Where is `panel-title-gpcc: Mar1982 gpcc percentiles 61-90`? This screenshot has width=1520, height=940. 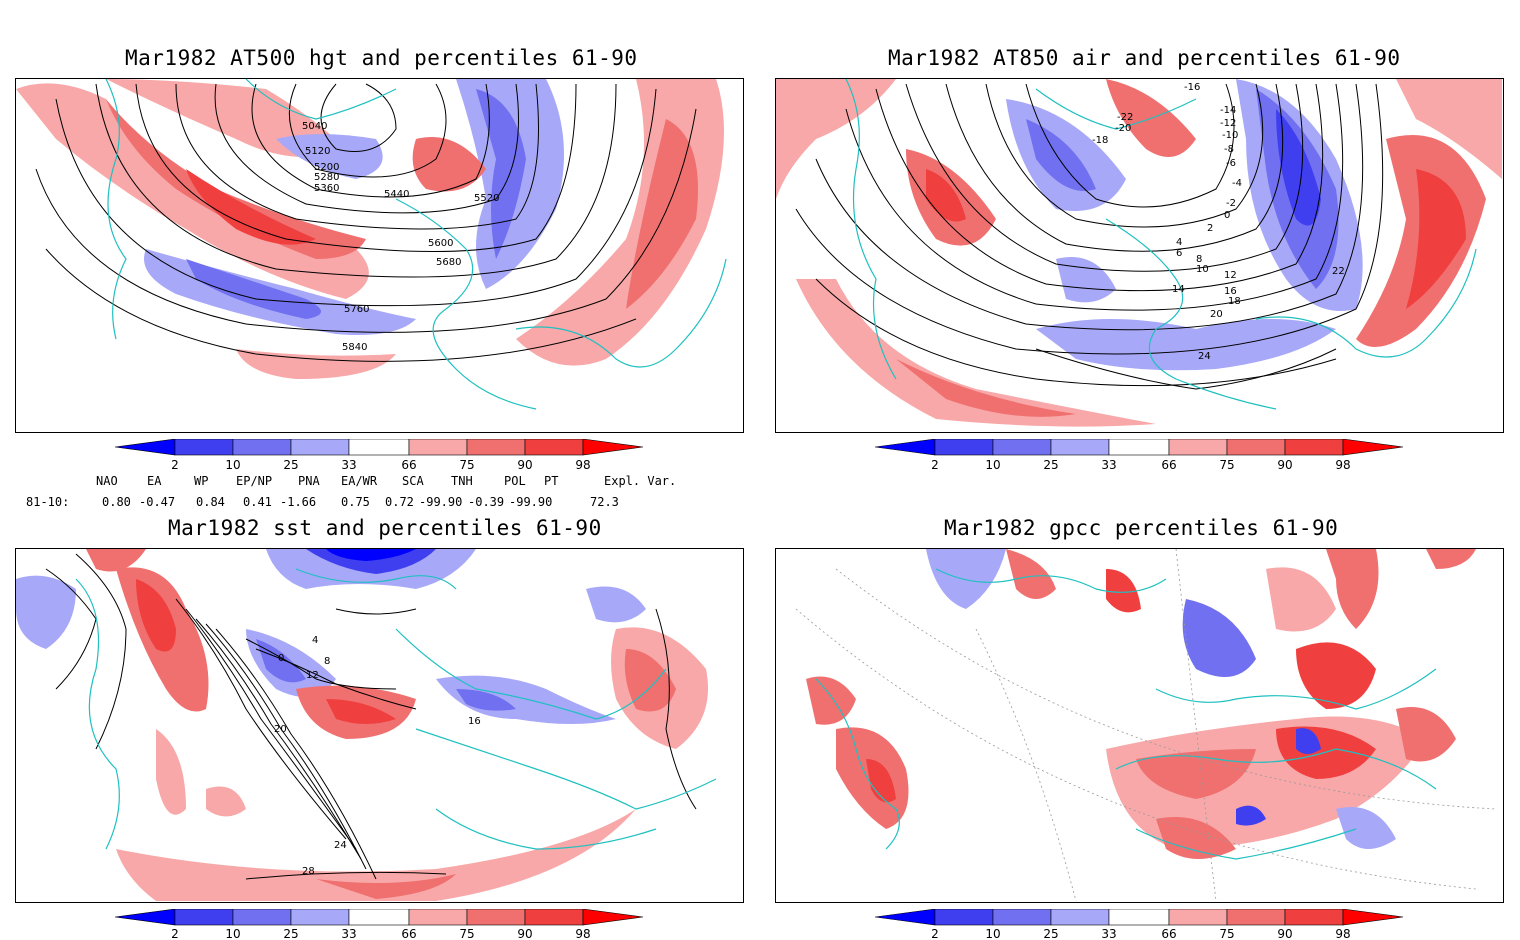 panel-title-gpcc: Mar1982 gpcc percentiles 61-90 is located at coordinates (1141, 528).